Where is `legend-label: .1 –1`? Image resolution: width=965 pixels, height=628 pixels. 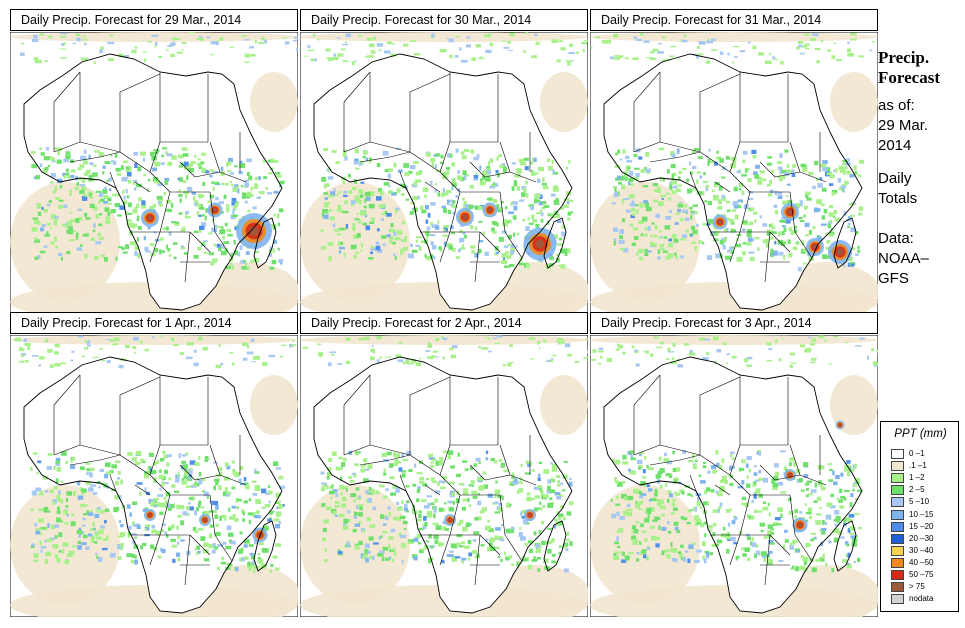 legend-label: .1 –1 is located at coordinates (918, 466).